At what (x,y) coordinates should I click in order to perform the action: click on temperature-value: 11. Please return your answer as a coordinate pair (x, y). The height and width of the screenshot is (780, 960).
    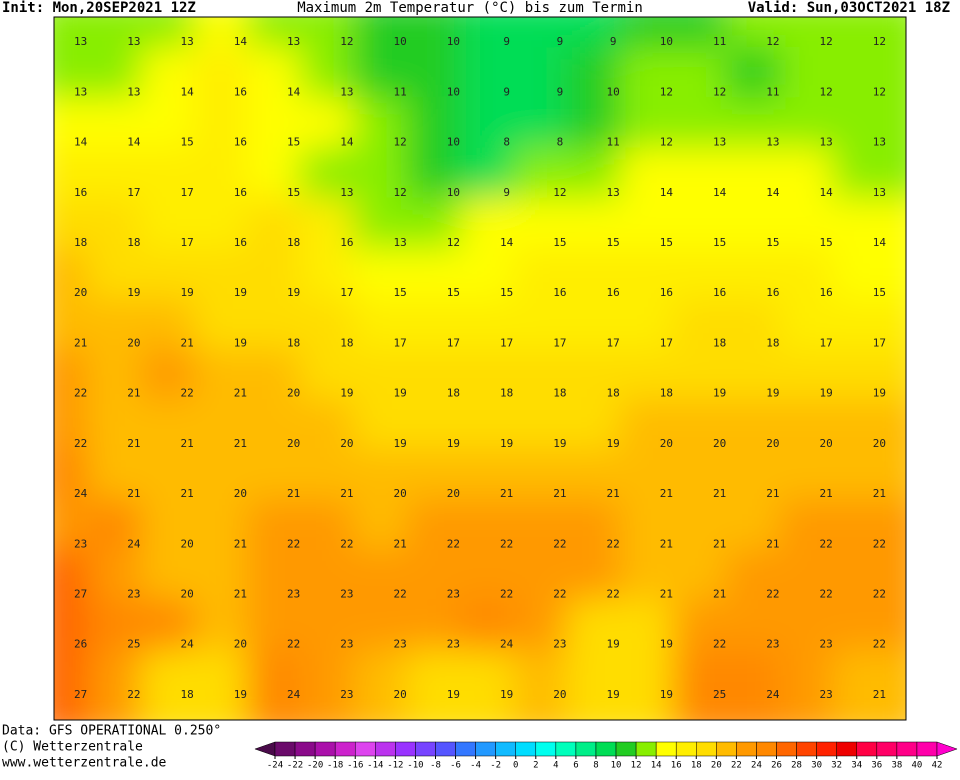
    Looking at the image, I should click on (613, 142).